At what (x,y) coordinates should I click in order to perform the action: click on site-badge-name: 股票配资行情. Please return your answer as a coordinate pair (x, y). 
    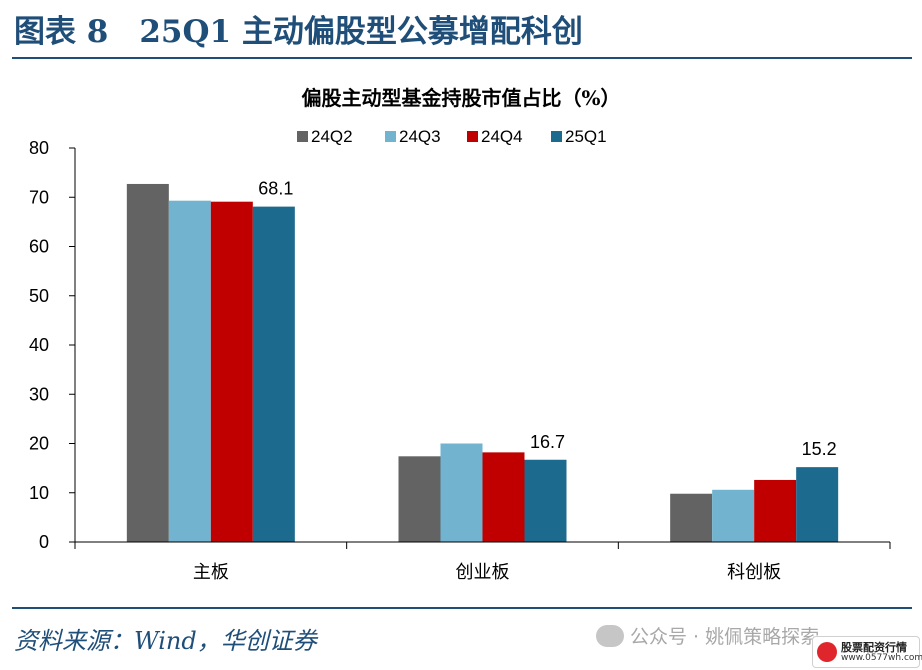
    Looking at the image, I should click on (874, 647).